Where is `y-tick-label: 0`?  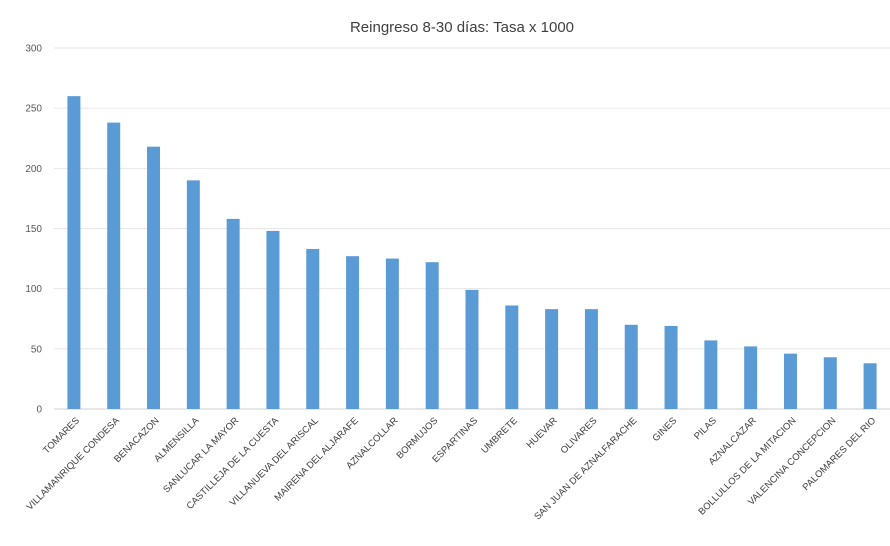 y-tick-label: 0 is located at coordinates (39, 410).